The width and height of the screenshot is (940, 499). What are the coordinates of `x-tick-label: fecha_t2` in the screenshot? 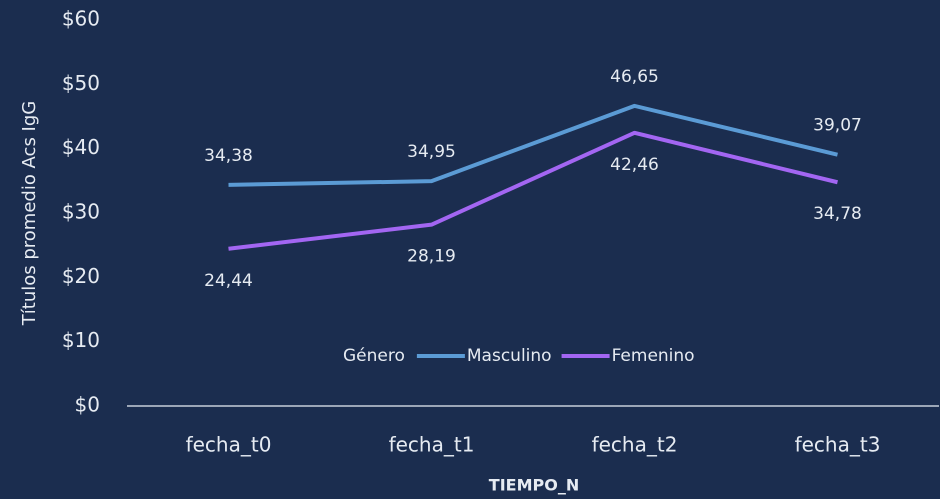 It's located at (635, 445).